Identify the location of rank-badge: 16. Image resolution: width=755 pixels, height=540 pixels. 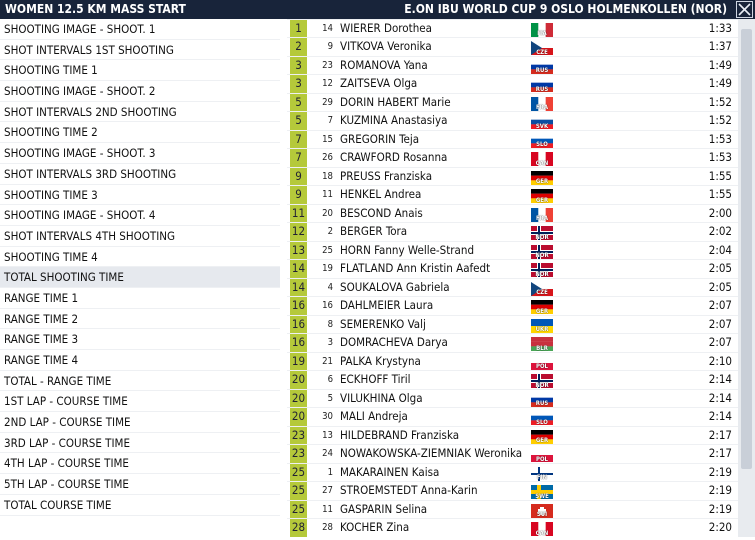
(298, 306).